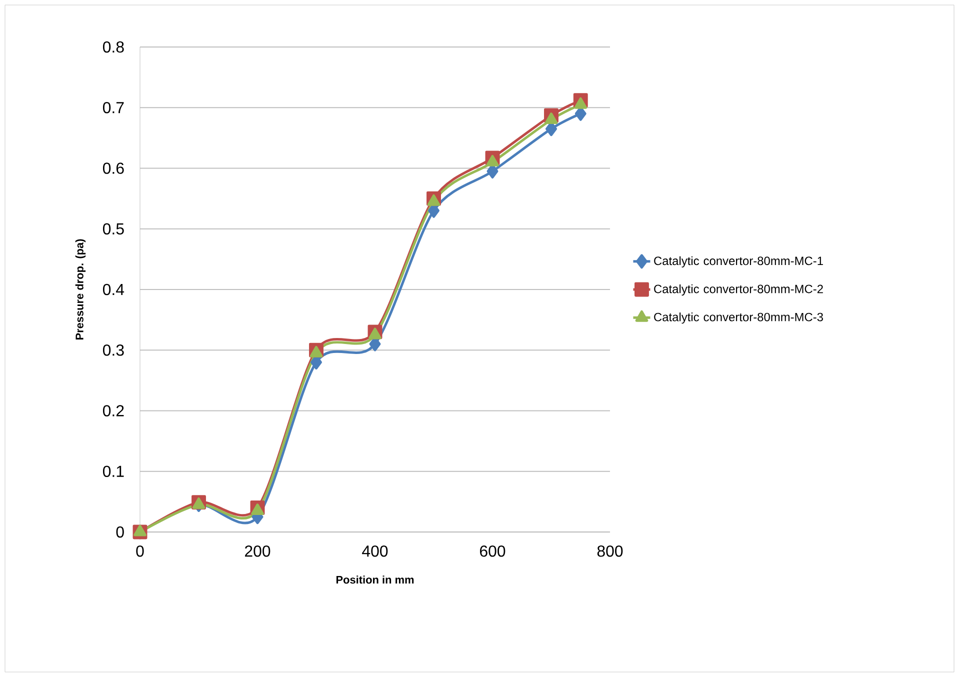 This screenshot has width=959, height=677. I want to click on y-tick-label: 0.7, so click(113, 108).